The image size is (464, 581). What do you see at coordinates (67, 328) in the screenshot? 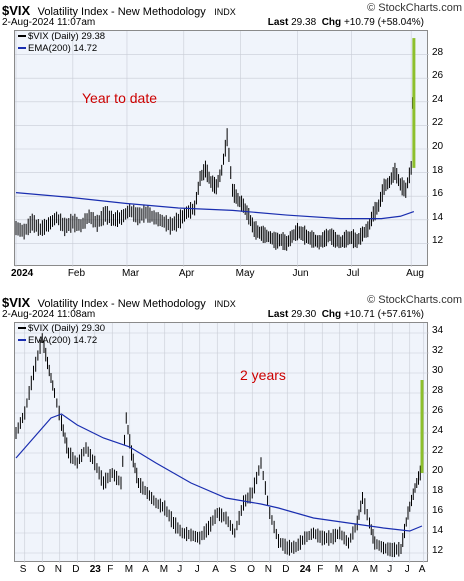
I see `legend-price-label: $VIX (Daily) 29.30` at bounding box center [67, 328].